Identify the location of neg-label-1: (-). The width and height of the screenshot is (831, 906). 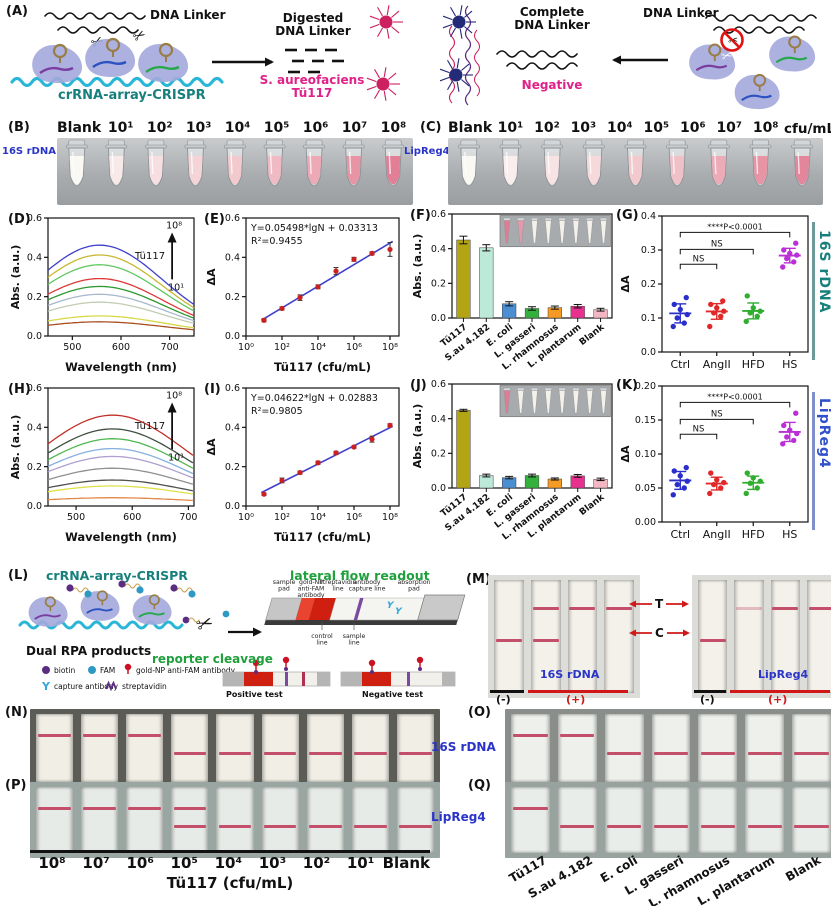
(503, 699).